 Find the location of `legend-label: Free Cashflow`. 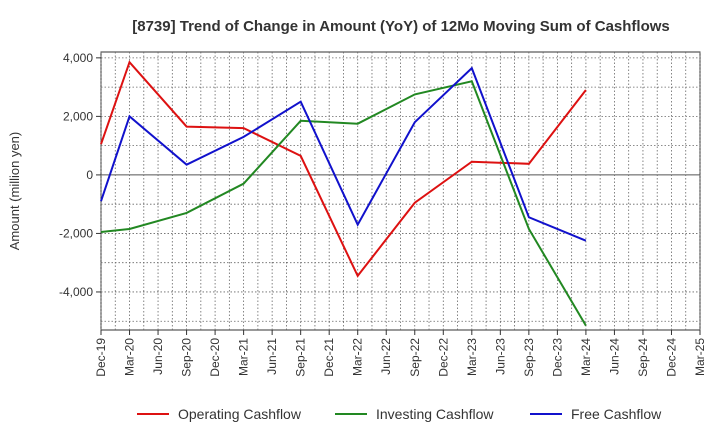

legend-label: Free Cashflow is located at coordinates (616, 414).